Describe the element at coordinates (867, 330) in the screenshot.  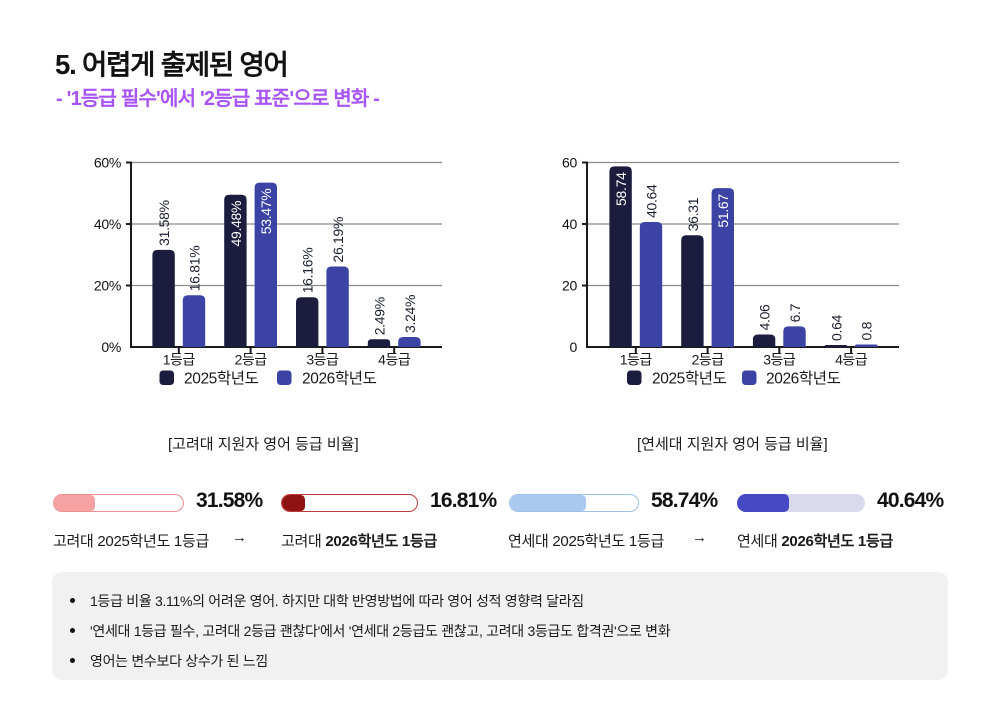
I see `svg-text: 0.8` at that location.